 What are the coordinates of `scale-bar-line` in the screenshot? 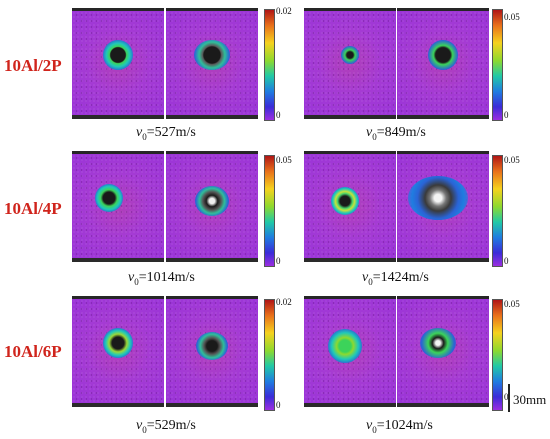 It's located at (509, 398).